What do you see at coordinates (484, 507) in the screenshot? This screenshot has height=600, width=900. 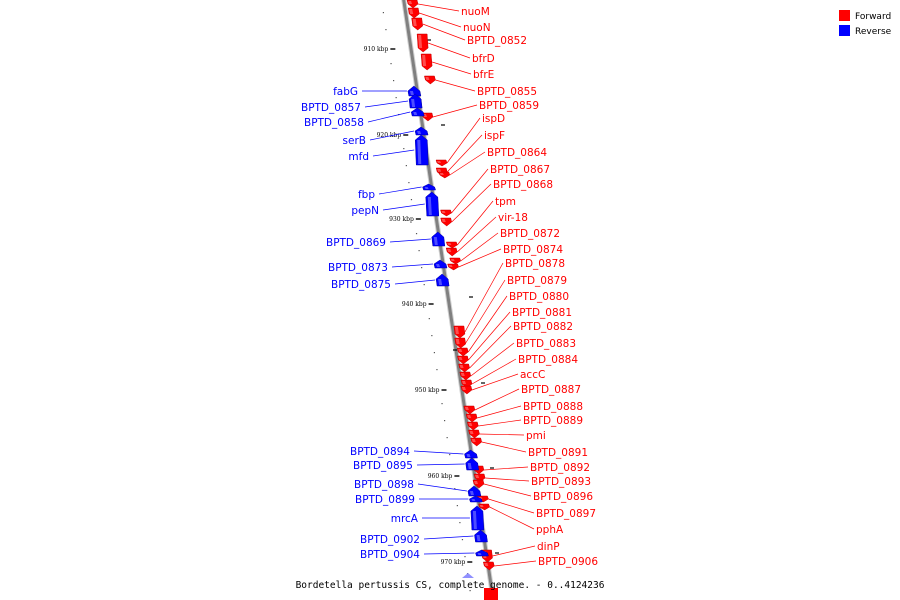 I see `gene-pphA` at bounding box center [484, 507].